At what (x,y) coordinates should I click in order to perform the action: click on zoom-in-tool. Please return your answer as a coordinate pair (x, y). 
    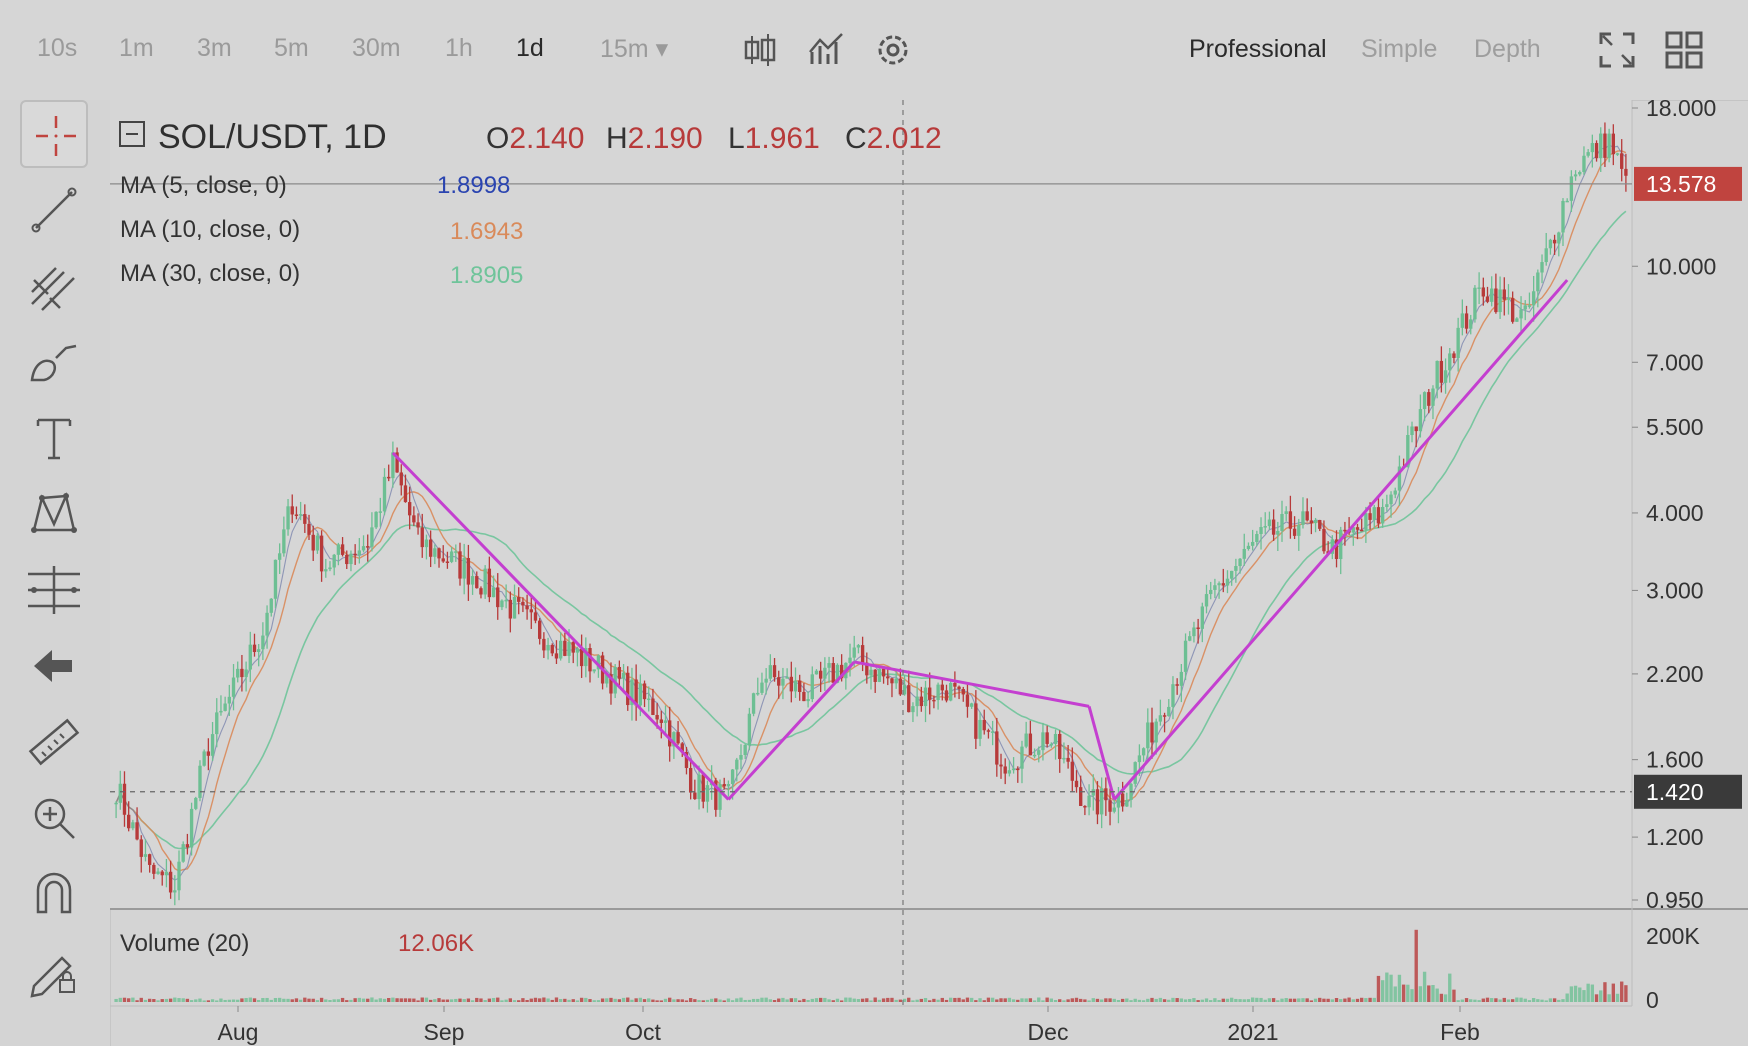
    Looking at the image, I should click on (54, 818).